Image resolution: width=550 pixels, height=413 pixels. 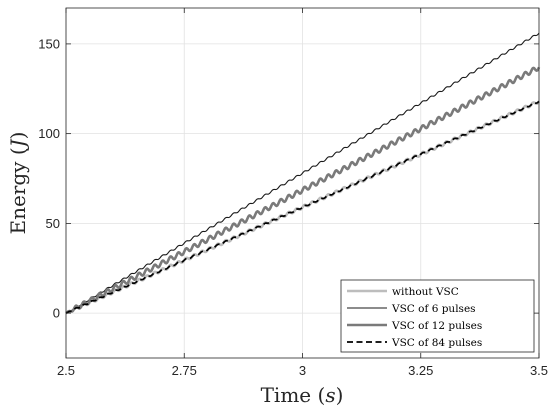 I want to click on legend-label-3: VSC of 12 pulses, so click(x=436, y=326).